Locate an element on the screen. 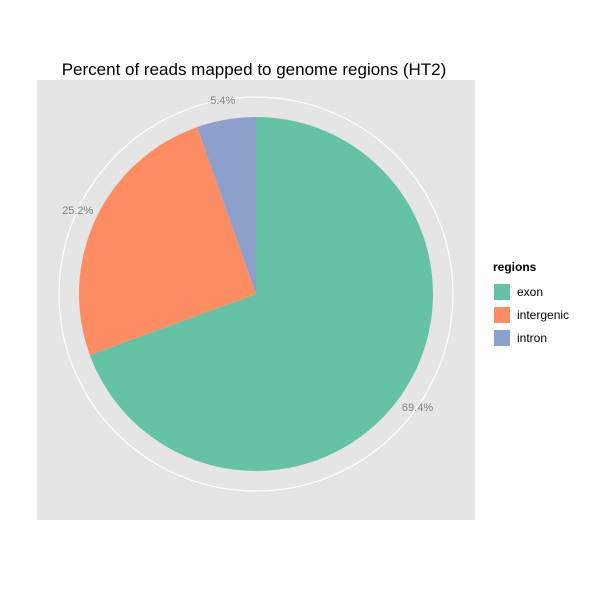 The height and width of the screenshot is (600, 600). legend-label: intergenic is located at coordinates (543, 314).